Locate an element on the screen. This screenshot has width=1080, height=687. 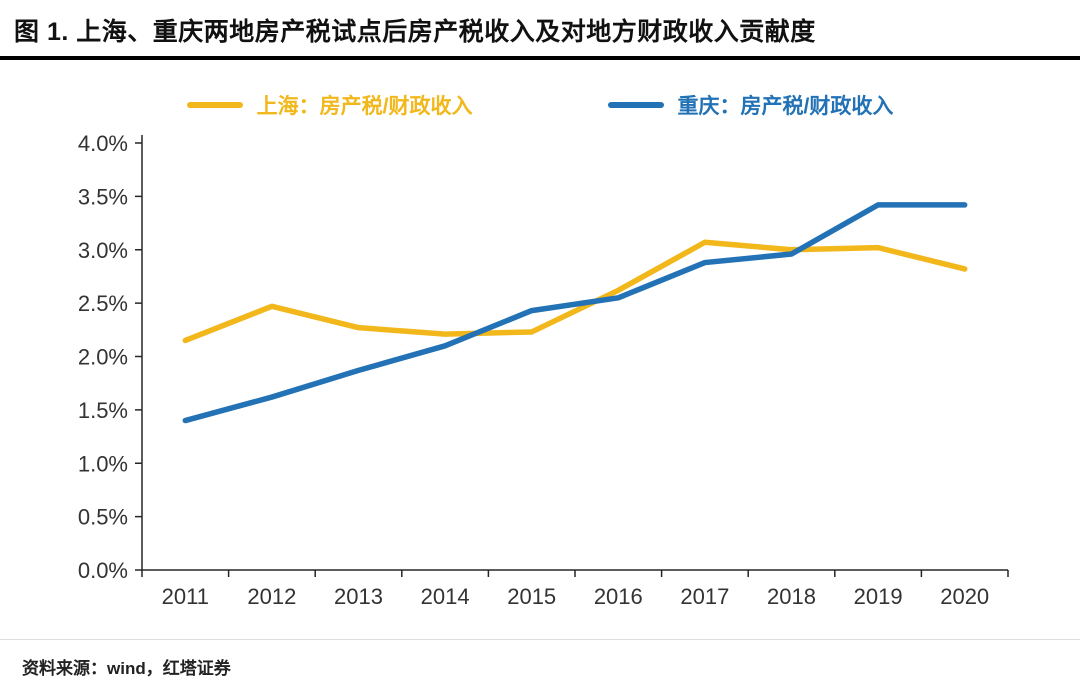
svg-text: 3.0% is located at coordinates (103, 250).